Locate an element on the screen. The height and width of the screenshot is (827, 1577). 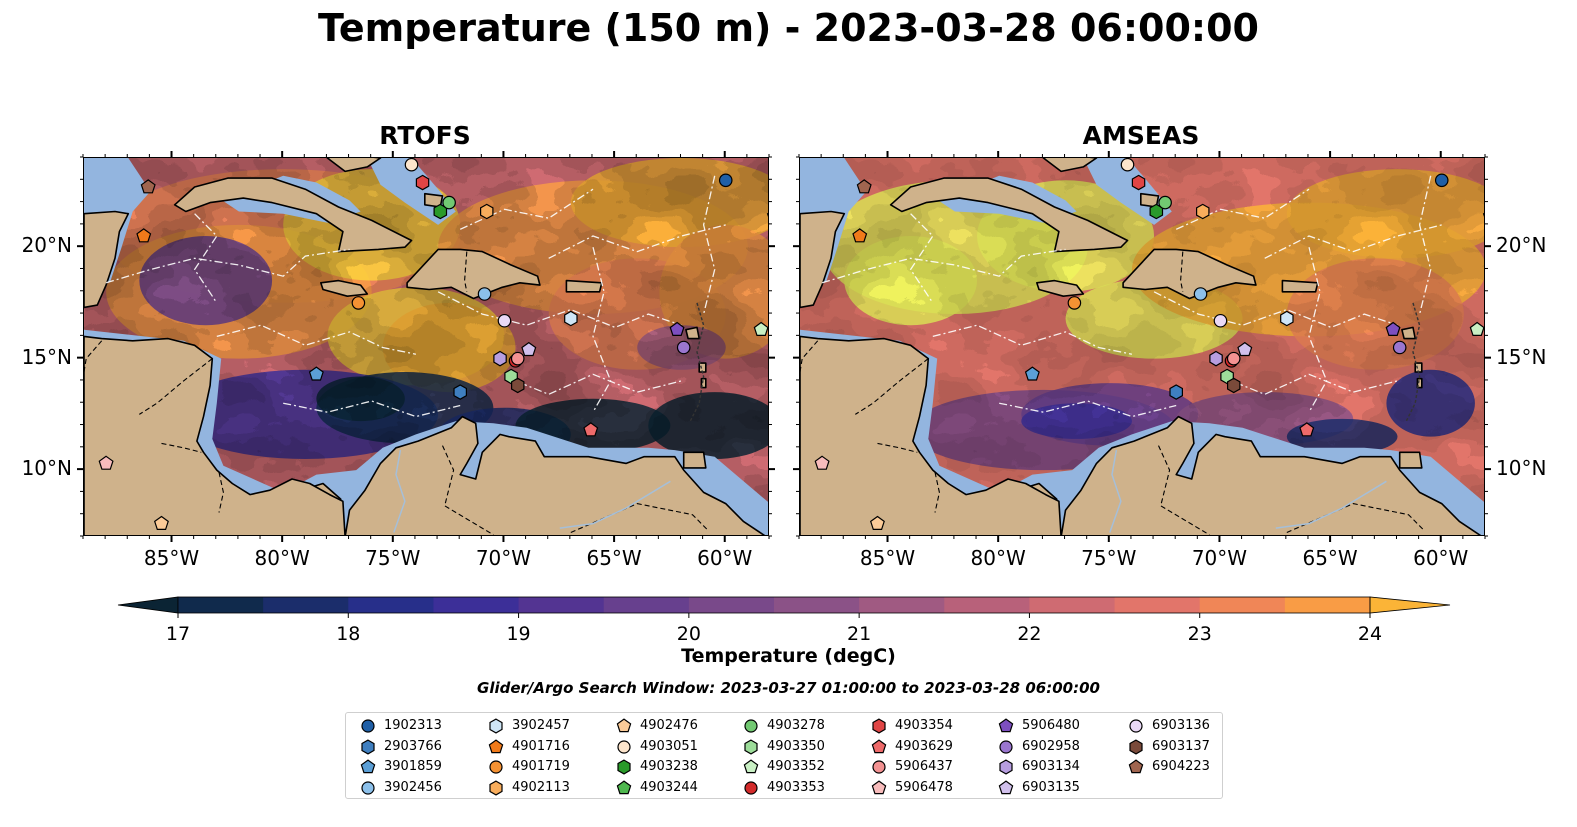
lon-tick-label: 80°W is located at coordinates (998, 558).